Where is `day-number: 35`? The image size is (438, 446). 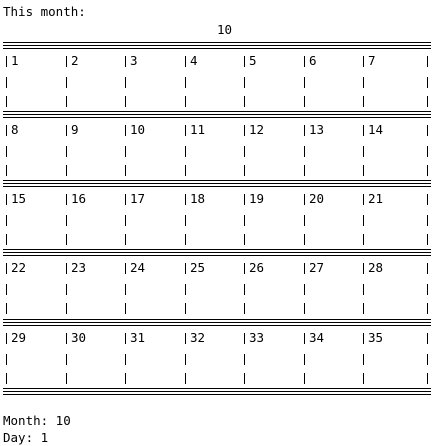 day-number: 35 is located at coordinates (376, 337).